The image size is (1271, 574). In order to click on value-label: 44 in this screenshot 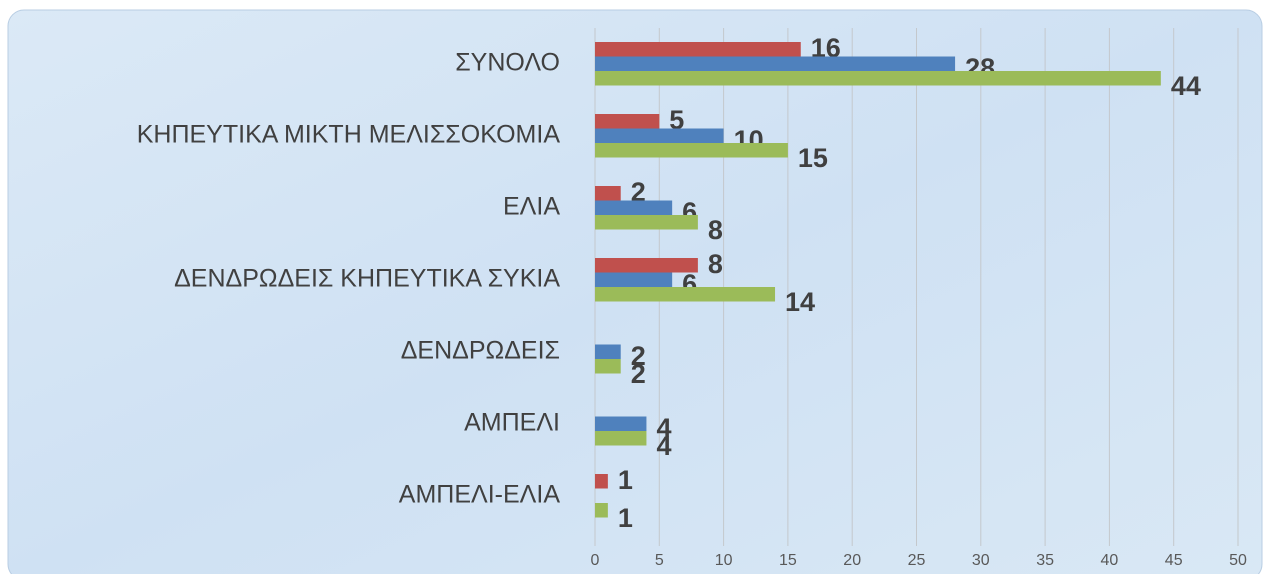, I will do `click(1186, 86)`.